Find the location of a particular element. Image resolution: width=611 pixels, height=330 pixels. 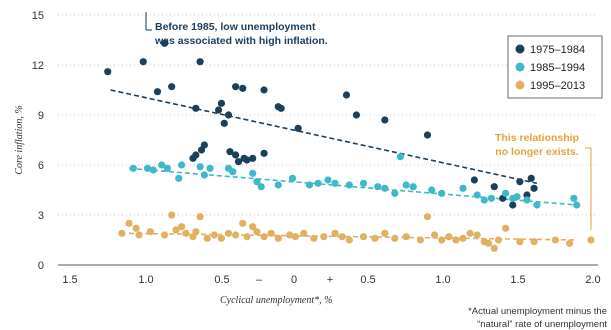

annotation-no-longer-exists: This relationship no longer exists. is located at coordinates (543, 181).